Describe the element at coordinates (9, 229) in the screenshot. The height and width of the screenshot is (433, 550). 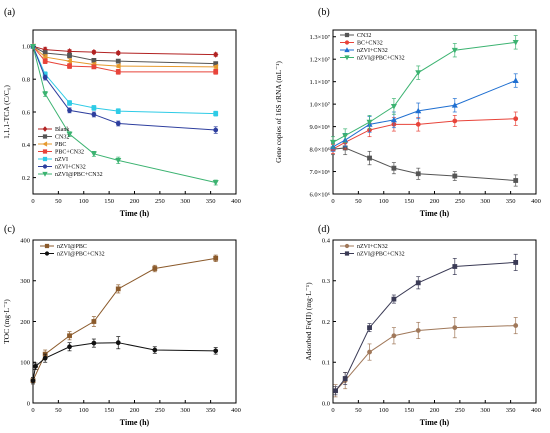
I see `panel-label: (c)` at that location.